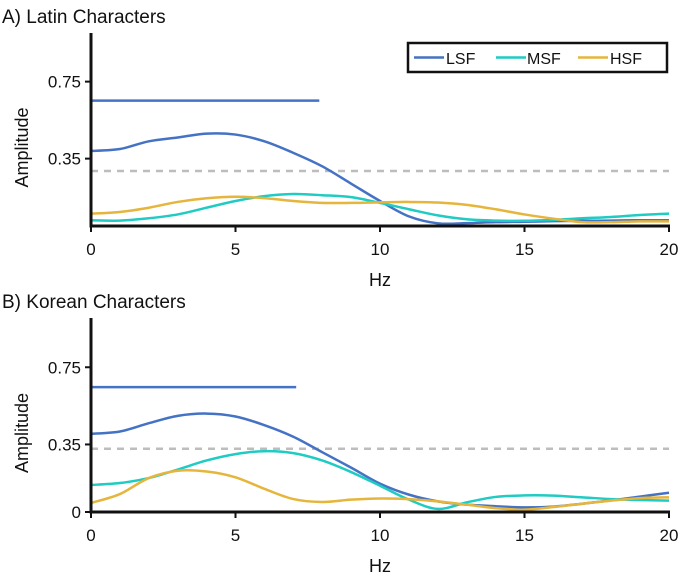 The height and width of the screenshot is (579, 685). Describe the element at coordinates (84, 17) in the screenshot. I see `chart-title: A) Latin Characters` at that location.